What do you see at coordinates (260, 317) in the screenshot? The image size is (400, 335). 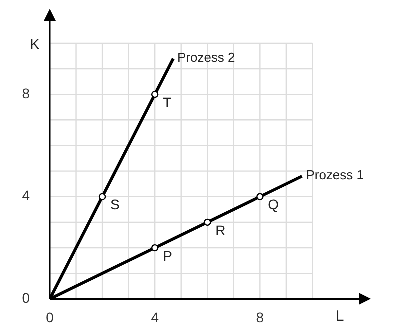 I see `x-tick-label: 8` at bounding box center [260, 317].